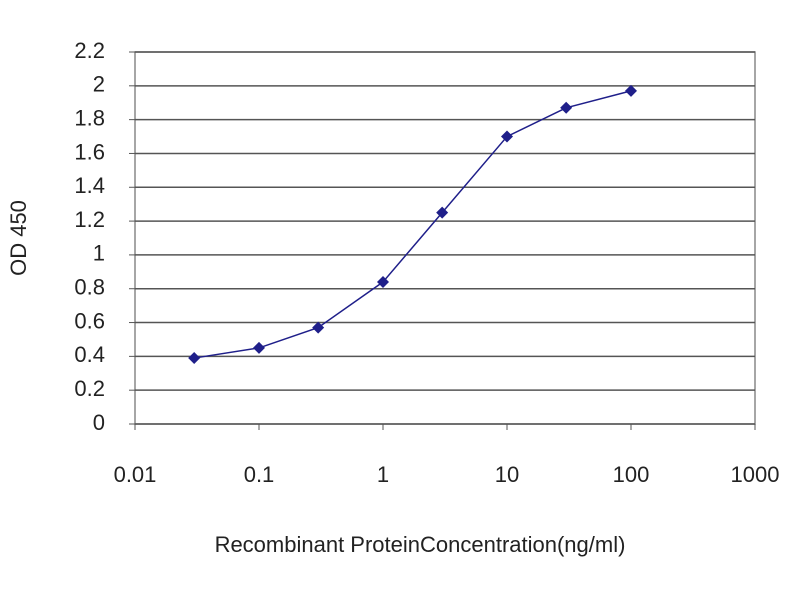  Describe the element at coordinates (99, 422) in the screenshot. I see `y-tick-label: 0` at that location.